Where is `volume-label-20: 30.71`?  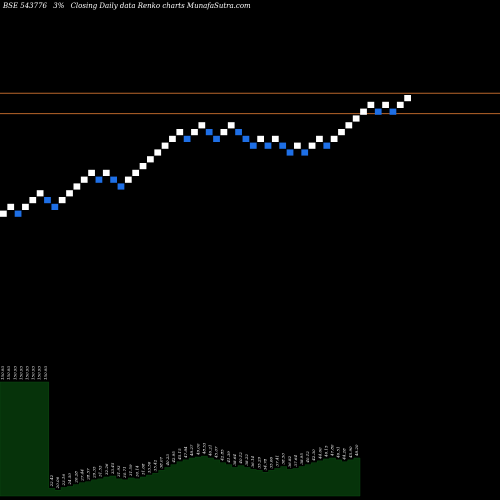 volume-label-20: 30.71 is located at coordinates (124, 471).